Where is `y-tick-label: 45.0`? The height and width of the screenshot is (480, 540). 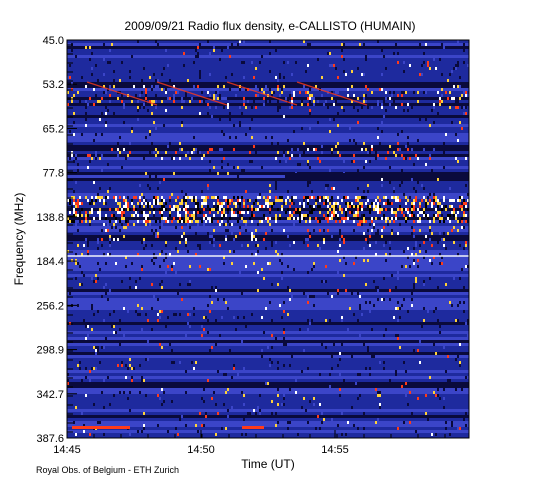
y-tick-label: 45.0 is located at coordinates (53, 41).